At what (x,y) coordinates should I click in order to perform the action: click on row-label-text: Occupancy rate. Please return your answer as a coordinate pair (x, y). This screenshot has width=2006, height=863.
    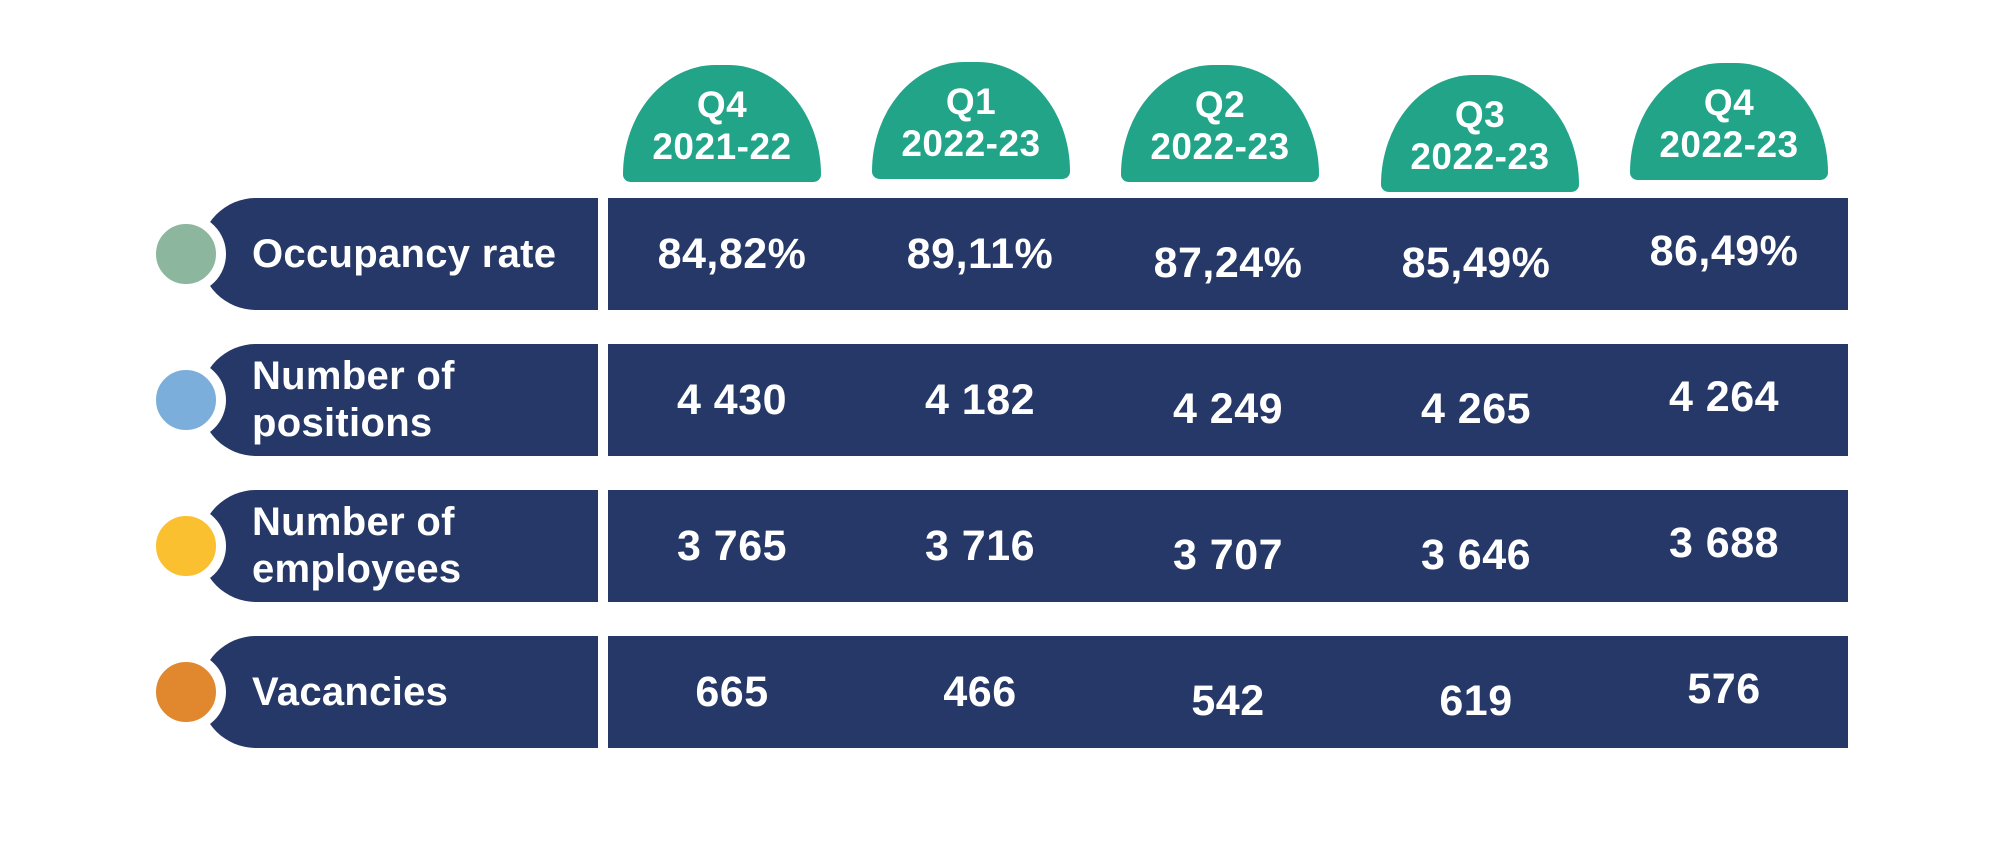
    Looking at the image, I should click on (404, 253).